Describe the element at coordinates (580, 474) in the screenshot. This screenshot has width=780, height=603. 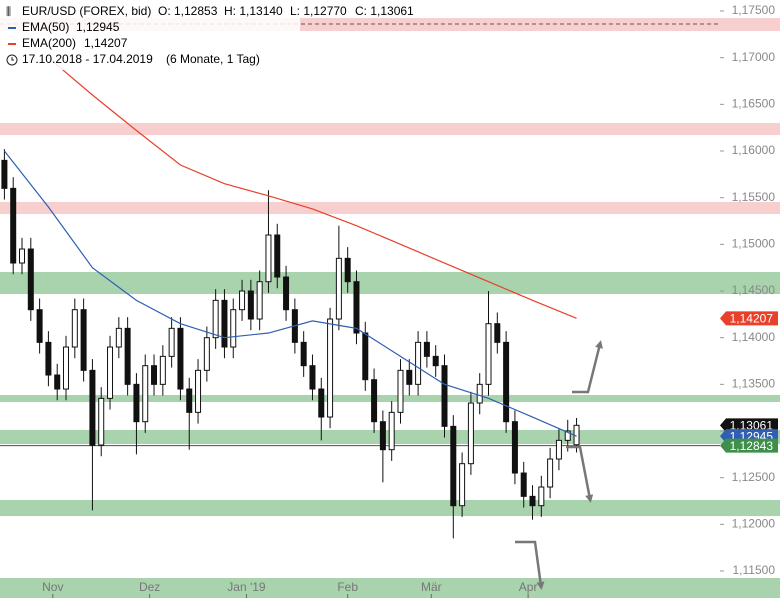
I see `arrow-down` at that location.